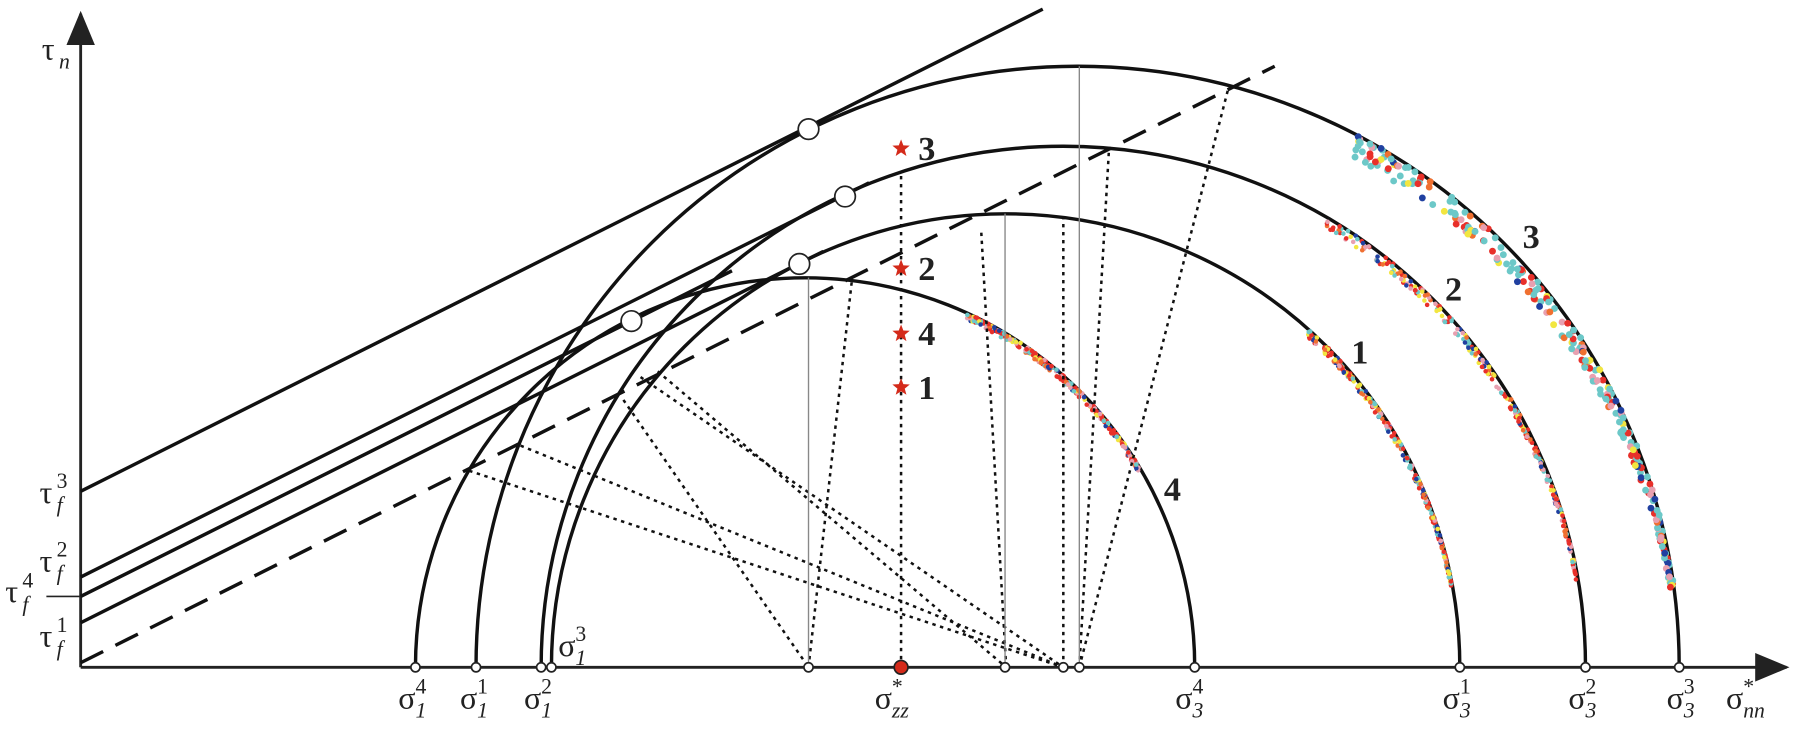  What do you see at coordinates (1591, 711) in the screenshot?
I see `subscript: 3` at bounding box center [1591, 711].